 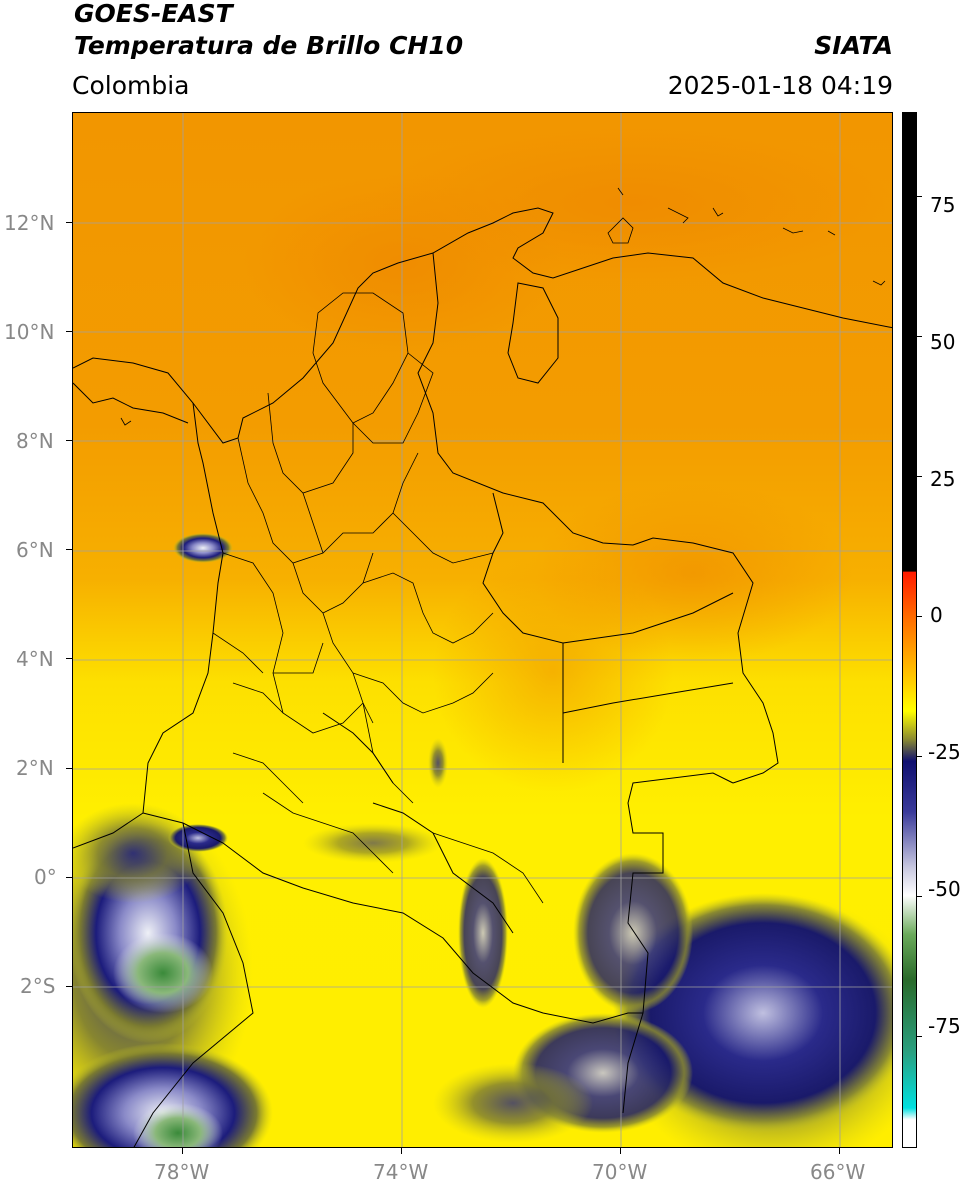 What do you see at coordinates (401, 1172) in the screenshot?
I see `lon-label-74w: 74°W` at bounding box center [401, 1172].